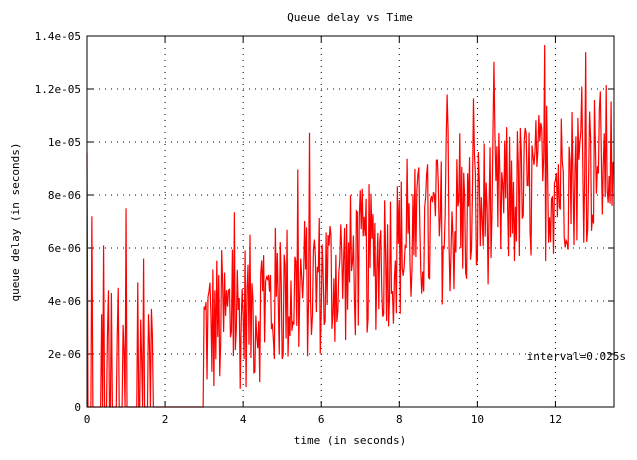 The image size is (637, 460). Describe the element at coordinates (576, 356) in the screenshot. I see `interval-annotation: interval=0.025s` at that location.